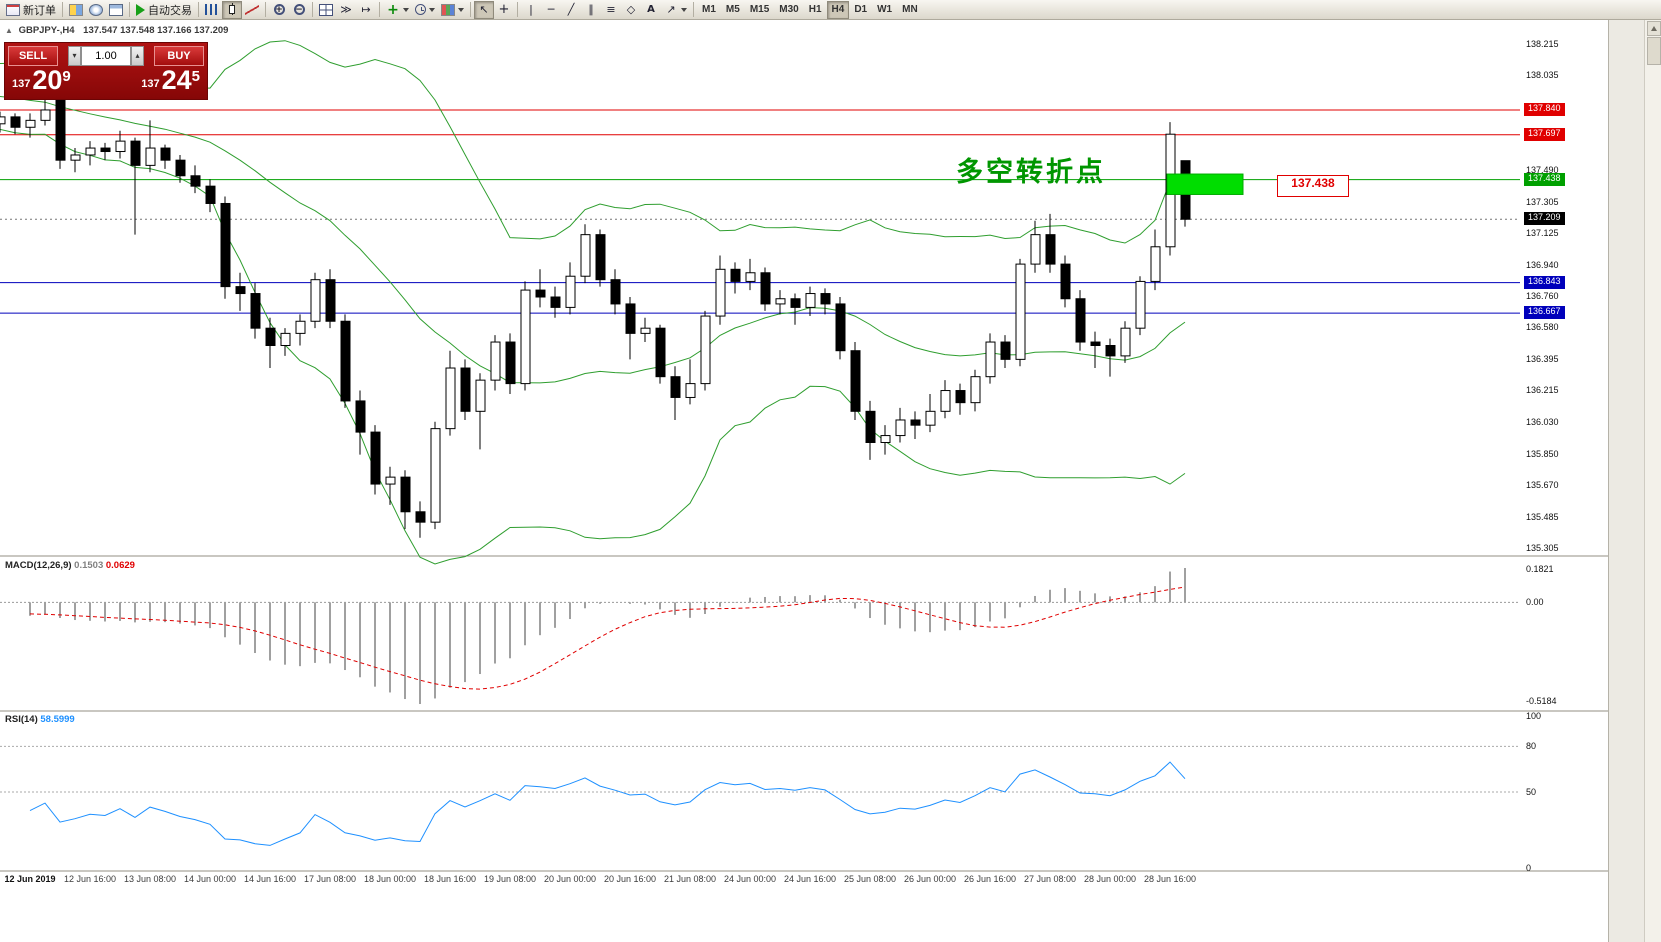 The height and width of the screenshot is (942, 1661). What do you see at coordinates (164, 10) in the screenshot?
I see `autotrading-button: 自动交易` at bounding box center [164, 10].